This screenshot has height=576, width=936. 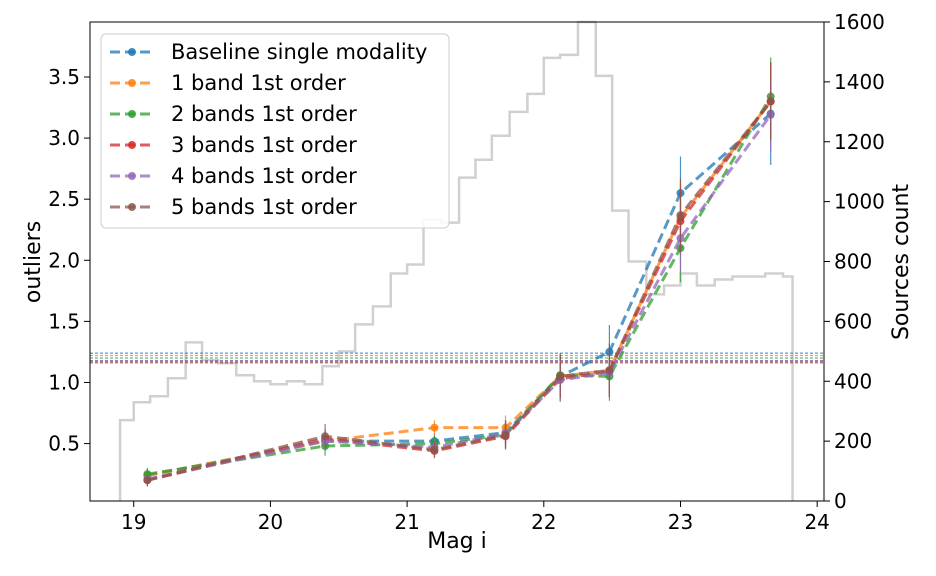 I want to click on y-right-tick-label-0: 0, so click(x=840, y=501).